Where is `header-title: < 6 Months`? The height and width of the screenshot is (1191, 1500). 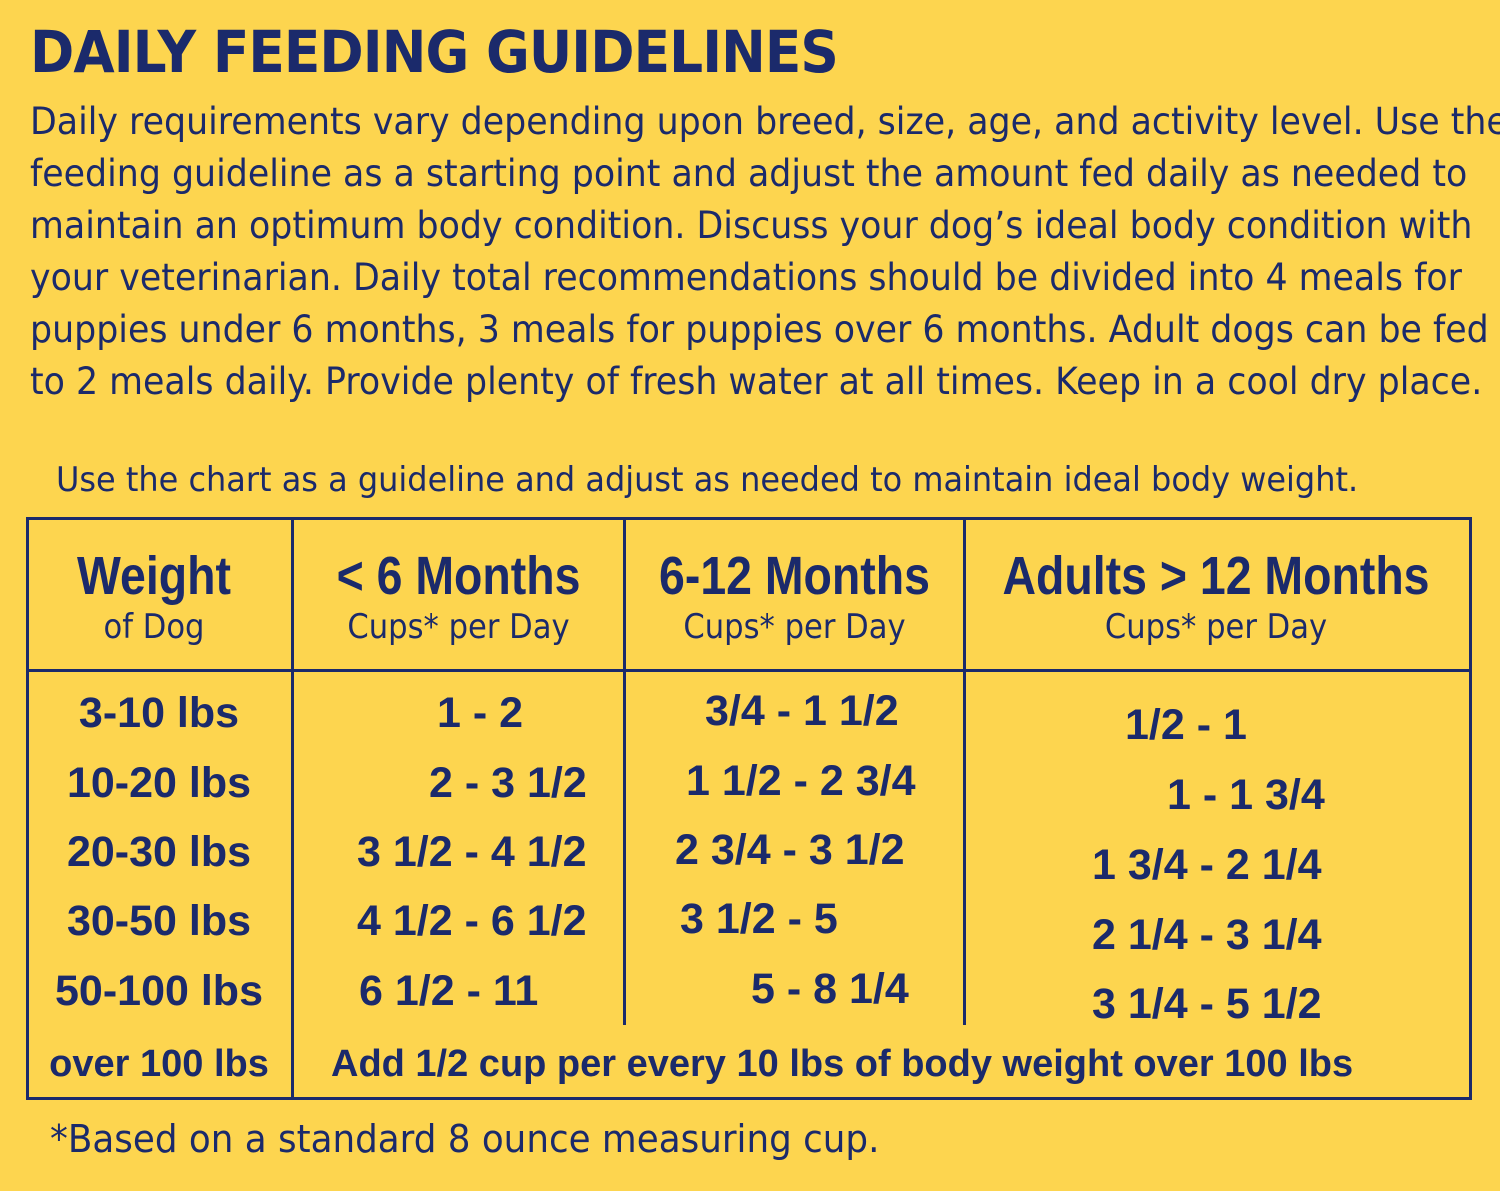 header-title: < 6 Months is located at coordinates (458, 576).